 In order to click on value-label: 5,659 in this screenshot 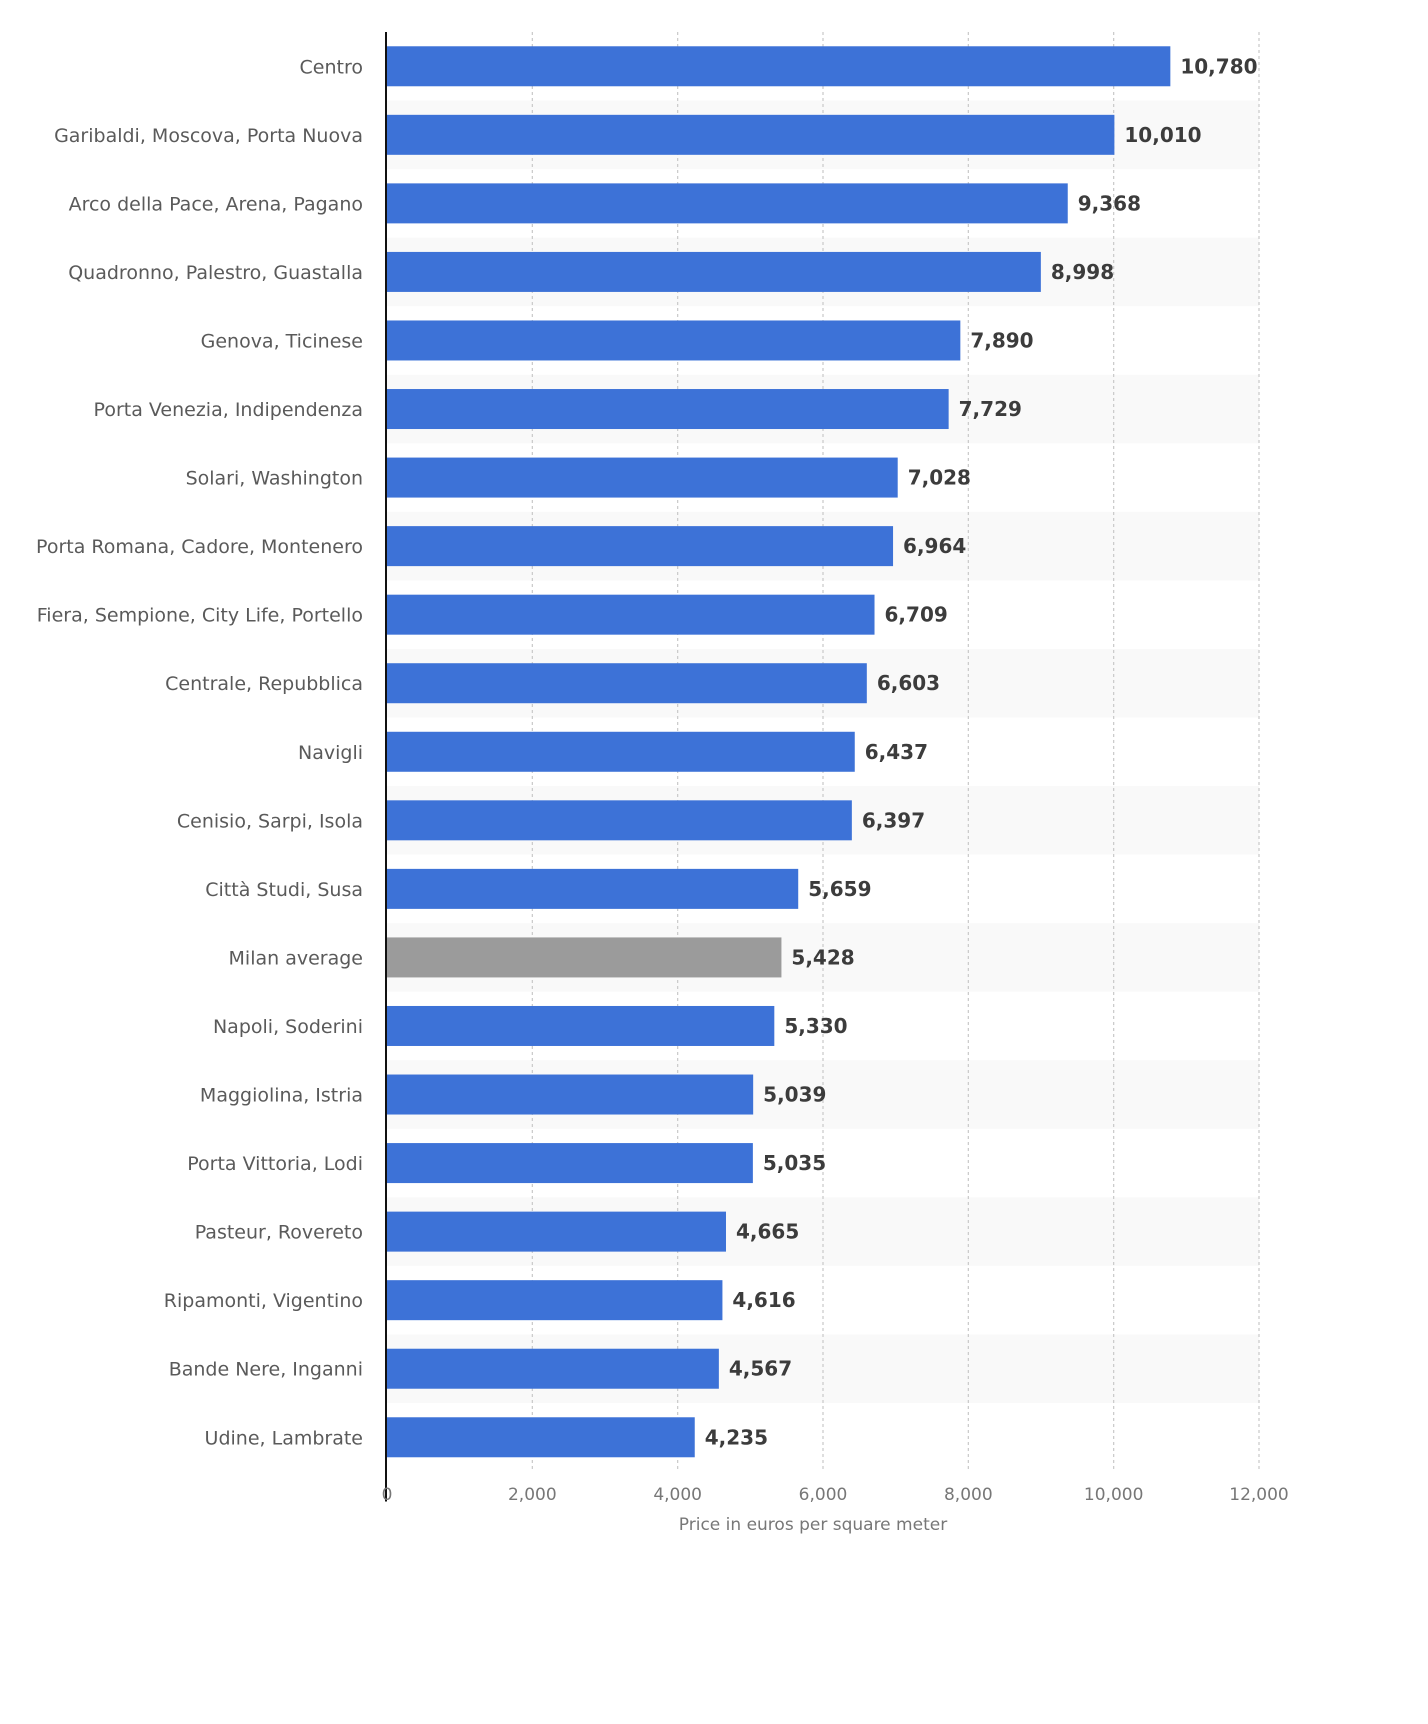, I will do `click(839, 889)`.